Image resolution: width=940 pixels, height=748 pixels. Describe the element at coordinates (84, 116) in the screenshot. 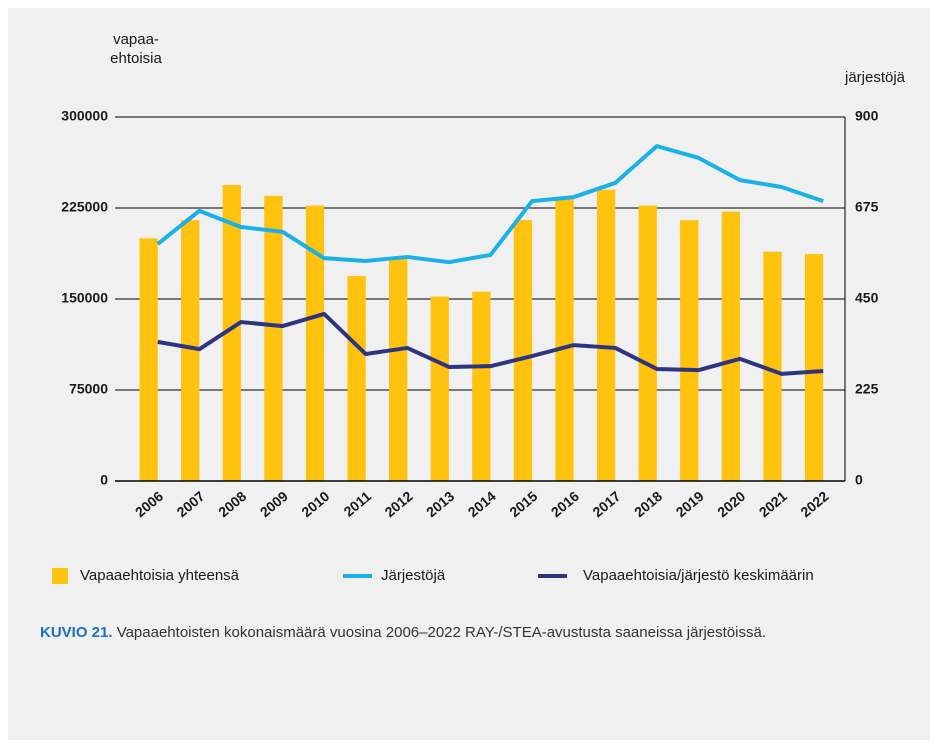

I see `y-tick-label: 300000` at that location.